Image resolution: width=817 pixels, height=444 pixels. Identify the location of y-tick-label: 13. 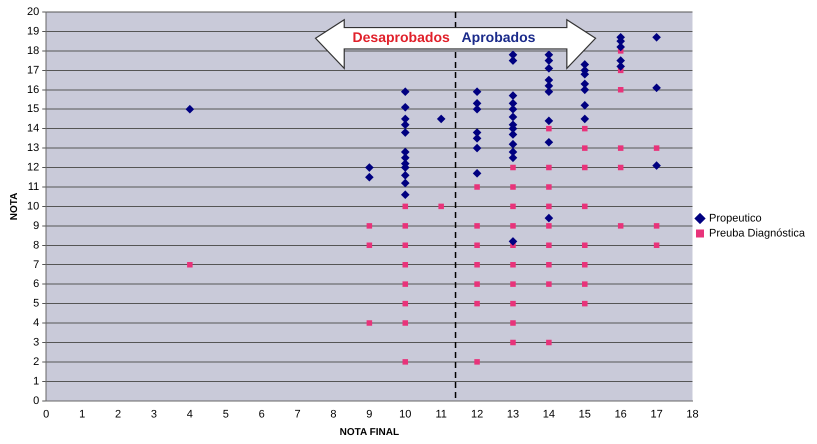
(33, 148).